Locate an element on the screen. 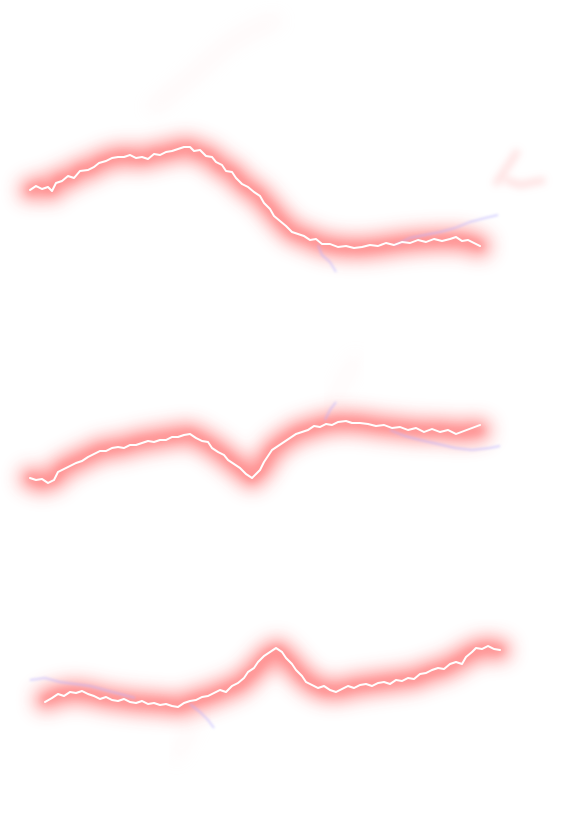 This screenshot has height=831, width=575. bolt-top-faint-branch is located at coordinates (215, 65).